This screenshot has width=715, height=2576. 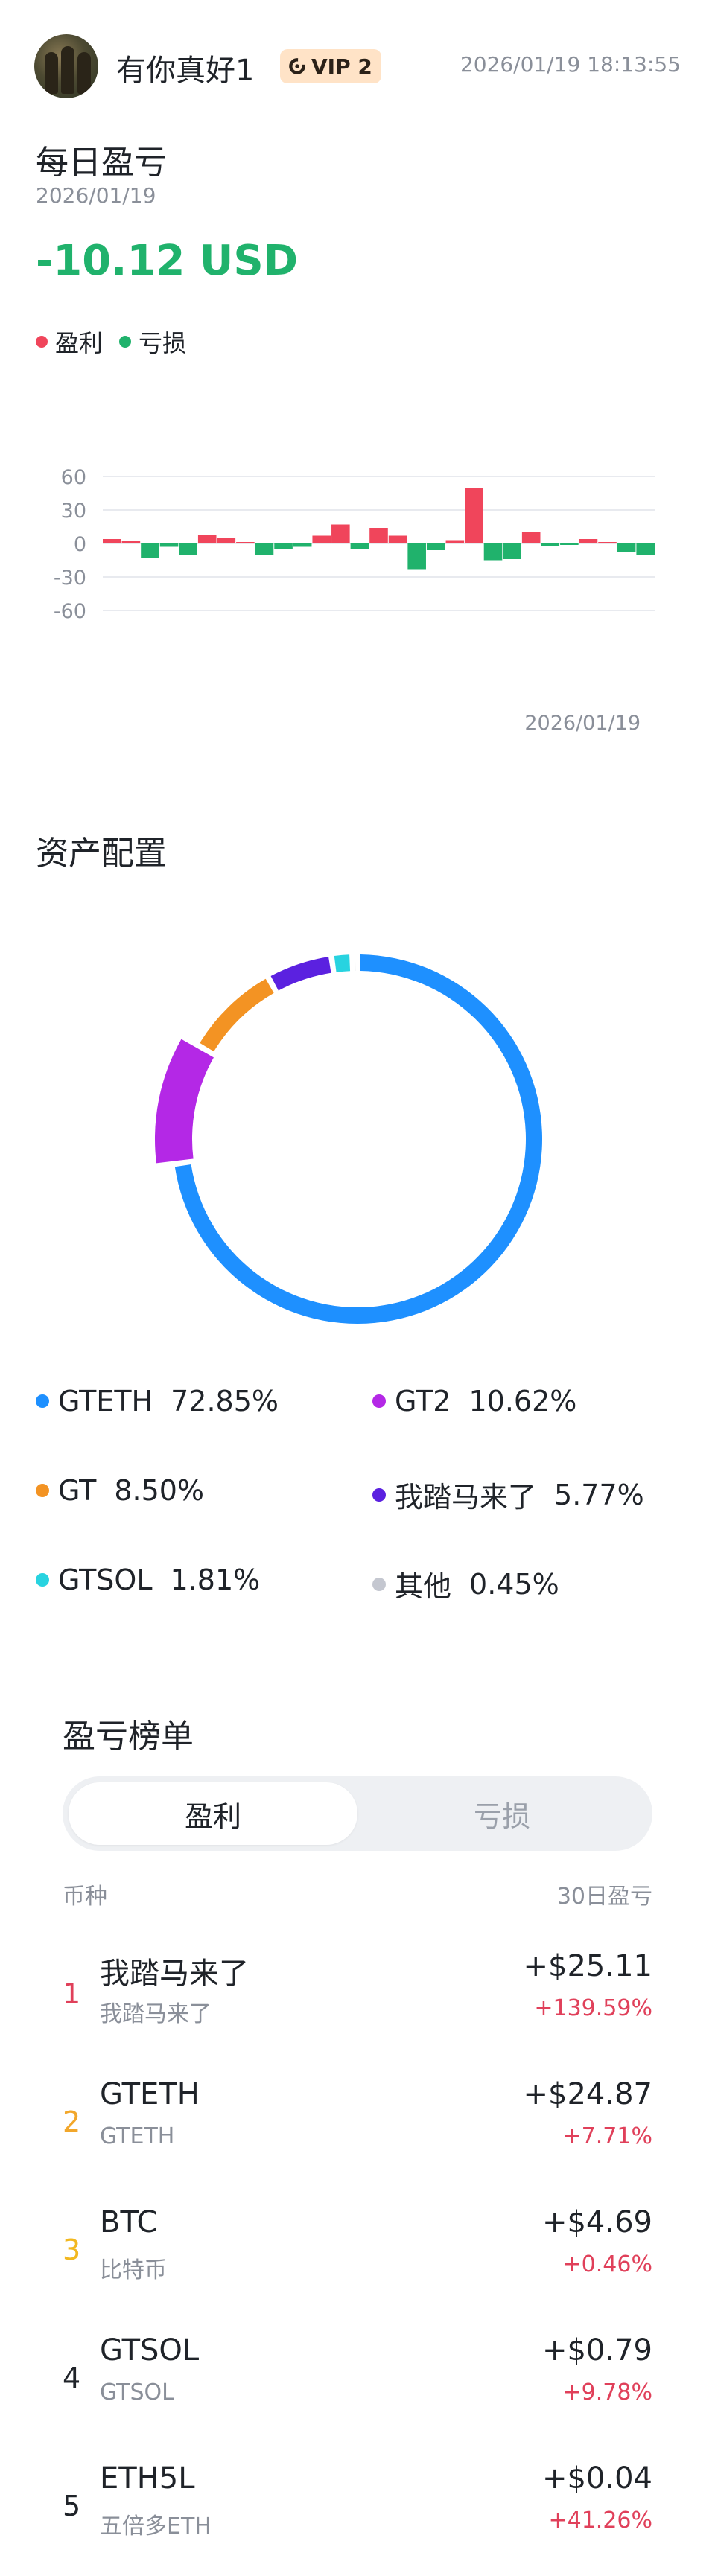 I want to click on legend-profit-label: 盈利, so click(x=79, y=343).